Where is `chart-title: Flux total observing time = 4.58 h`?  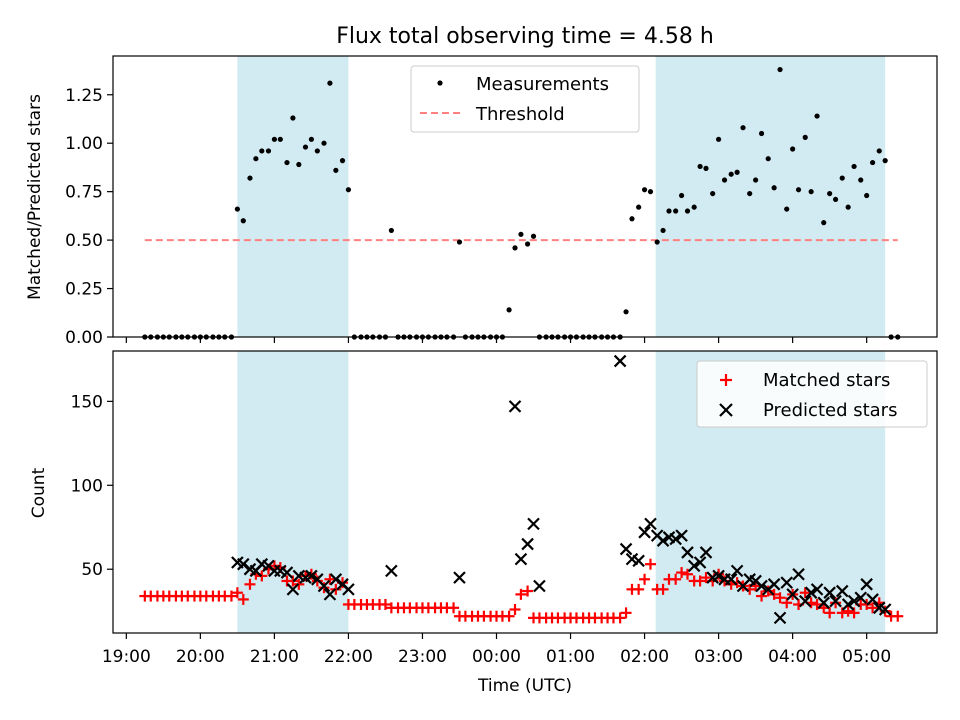
chart-title: Flux total observing time = 4.58 h is located at coordinates (525, 36).